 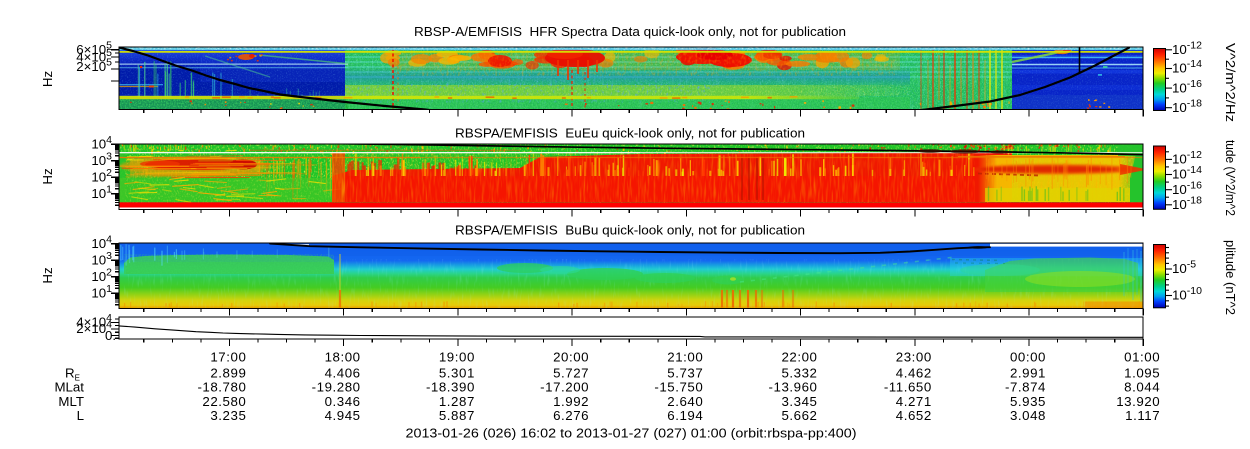 What do you see at coordinates (685, 357) in the screenshot?
I see `svg-text: 21:00` at bounding box center [685, 357].